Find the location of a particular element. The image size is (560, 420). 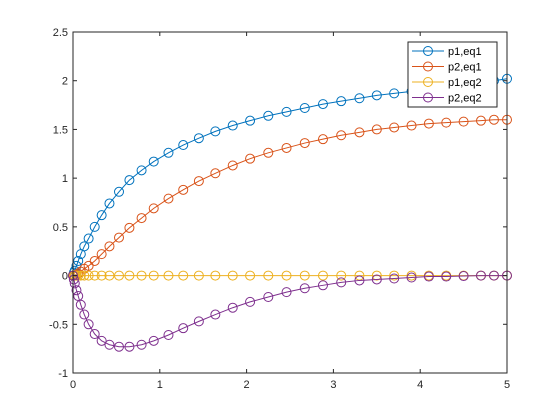

y-tick-label: 1 is located at coordinates (65, 179).